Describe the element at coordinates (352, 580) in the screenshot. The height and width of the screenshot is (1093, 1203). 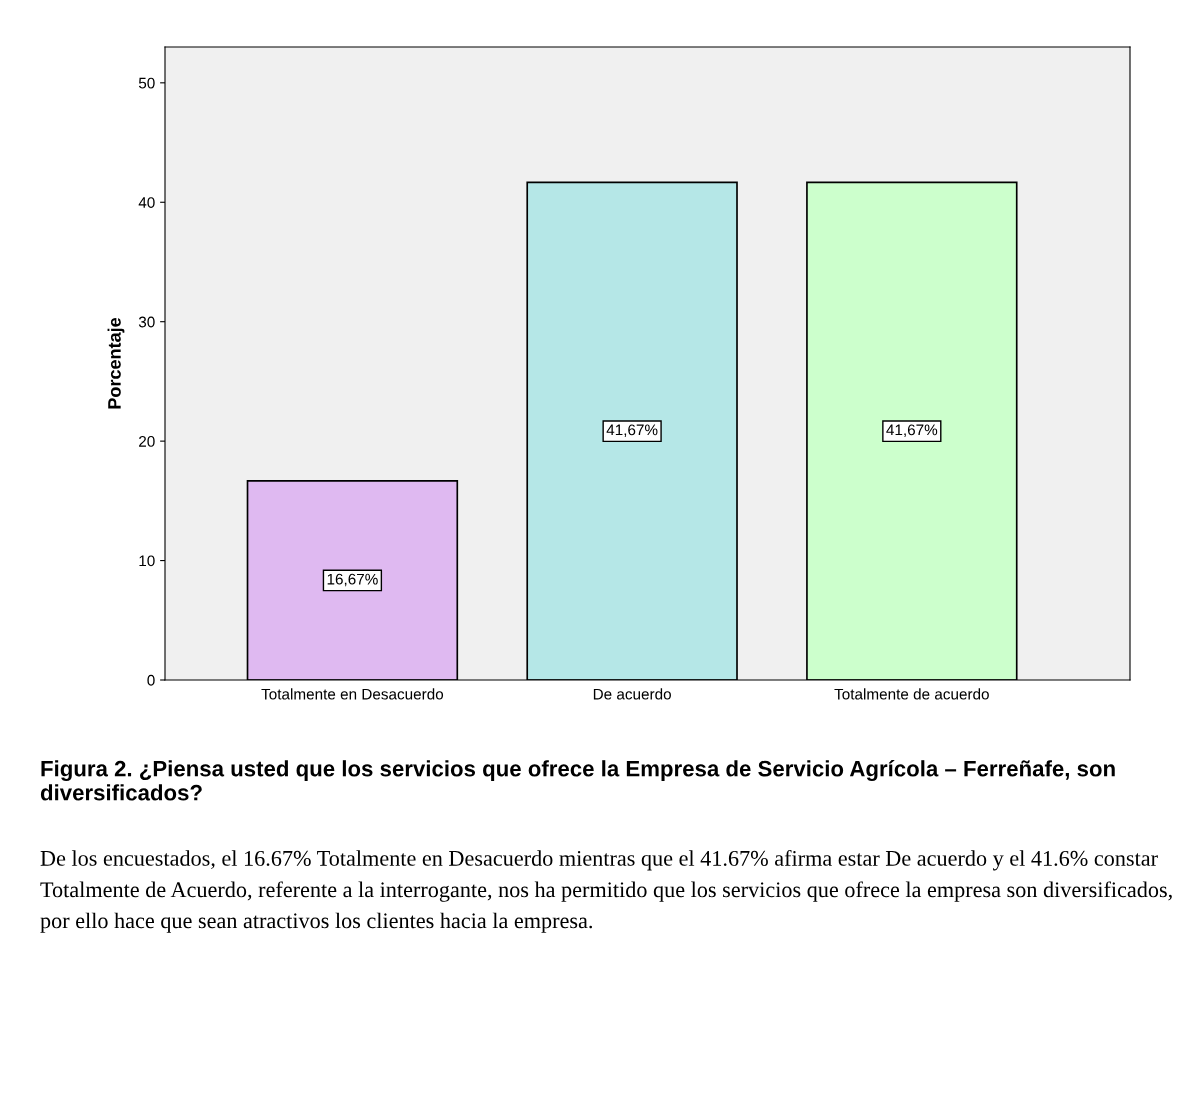
I see `data-label: 16,67%` at that location.